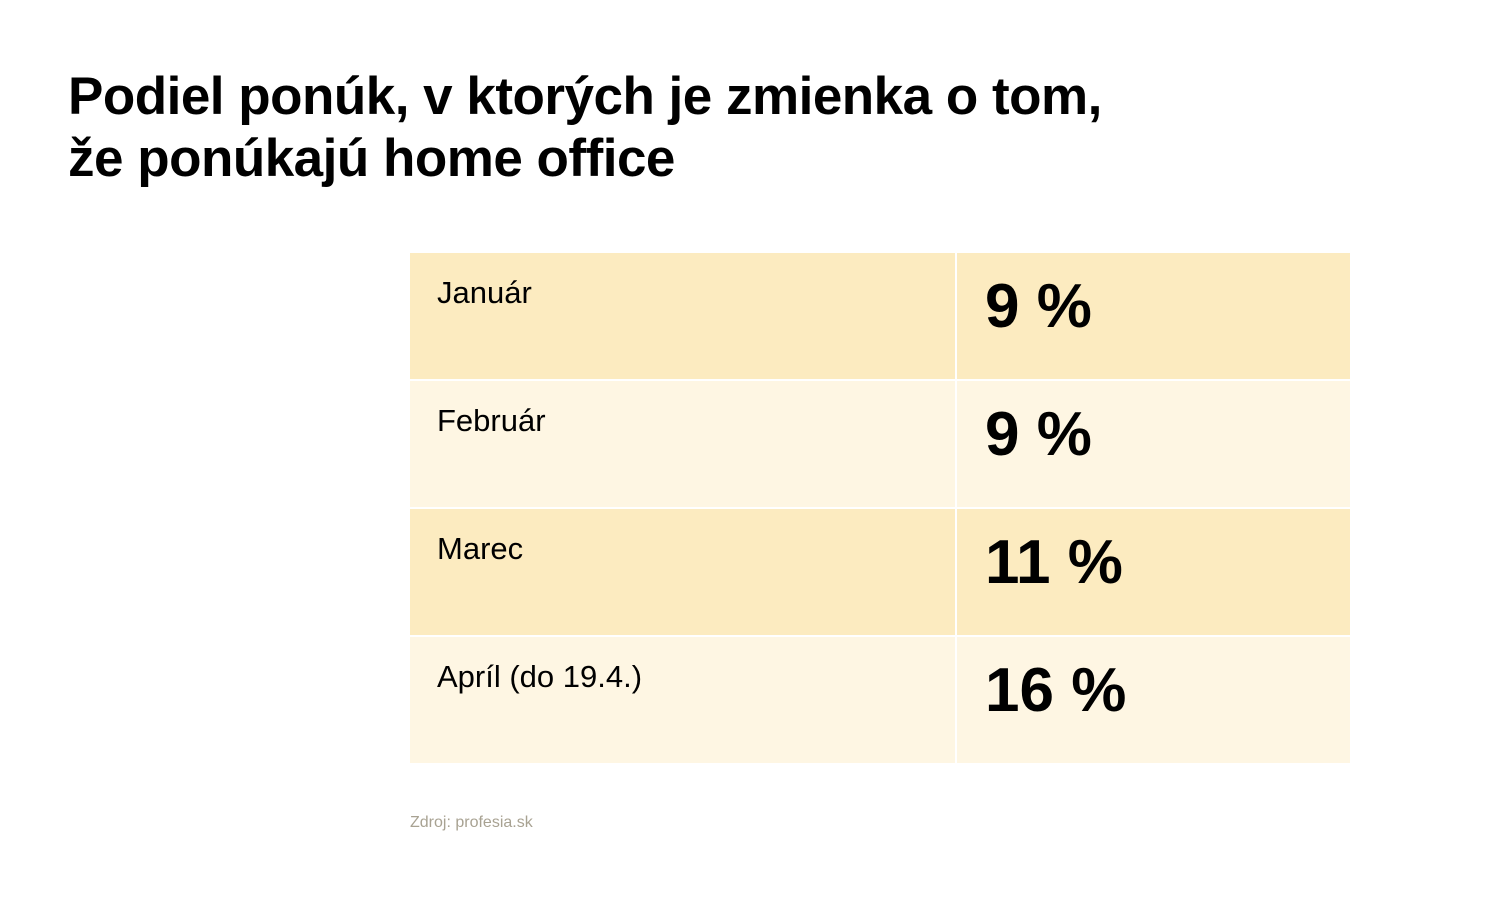 Image resolution: width=1500 pixels, height=923 pixels. I want to click on month-label: Február, so click(682, 444).